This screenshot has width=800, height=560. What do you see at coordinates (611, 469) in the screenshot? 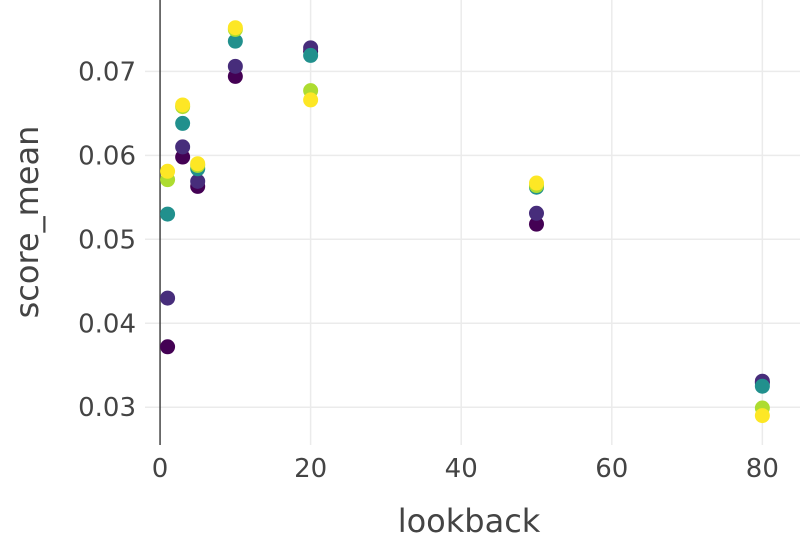
I see `x-tick-label: 60` at bounding box center [611, 469].